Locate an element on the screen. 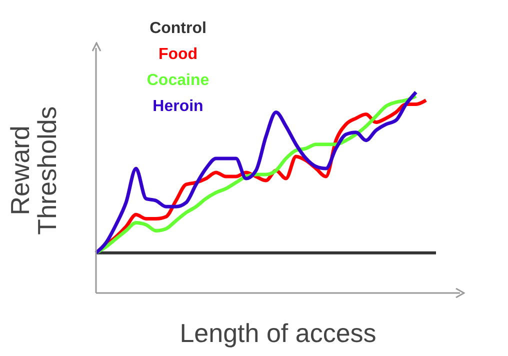 The image size is (508, 356). text: Heroin is located at coordinates (178, 107).